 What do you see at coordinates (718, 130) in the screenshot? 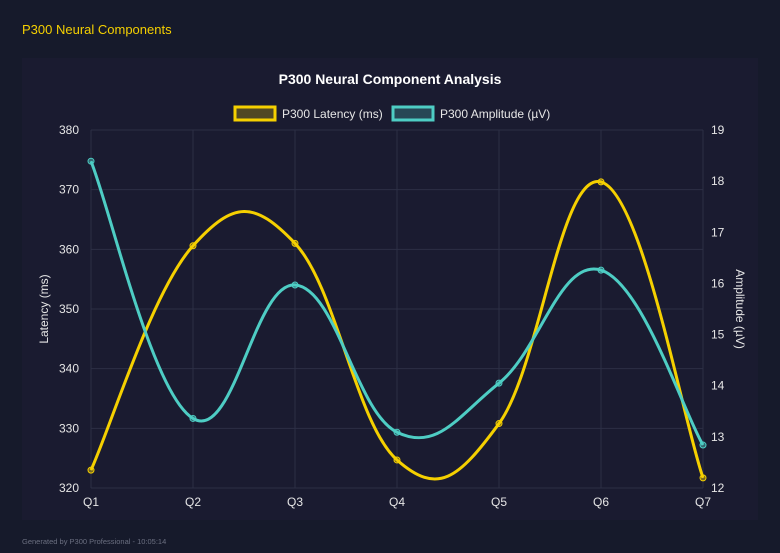
I see `y-right-tick-label: 19` at bounding box center [718, 130].